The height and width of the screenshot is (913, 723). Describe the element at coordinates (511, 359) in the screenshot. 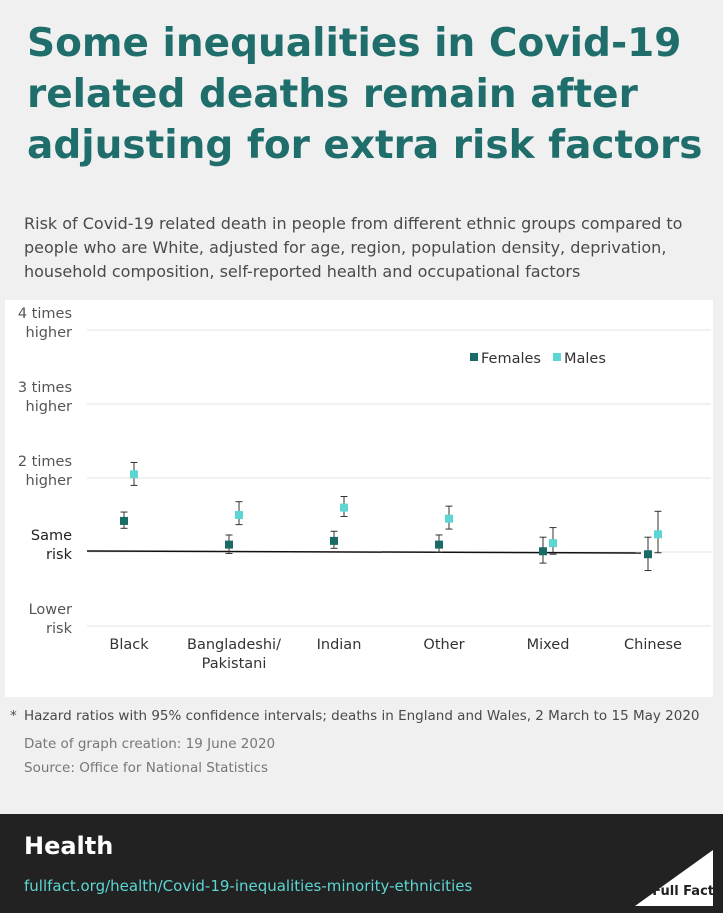

I see `legend-label: Females` at that location.